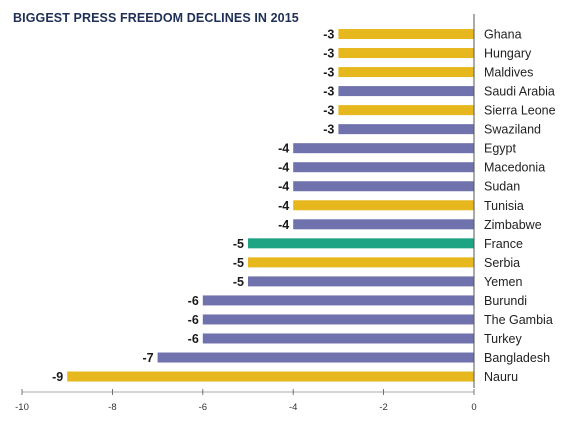 This screenshot has height=422, width=580. Describe the element at coordinates (406, 53) in the screenshot. I see `bar-hungary` at that location.